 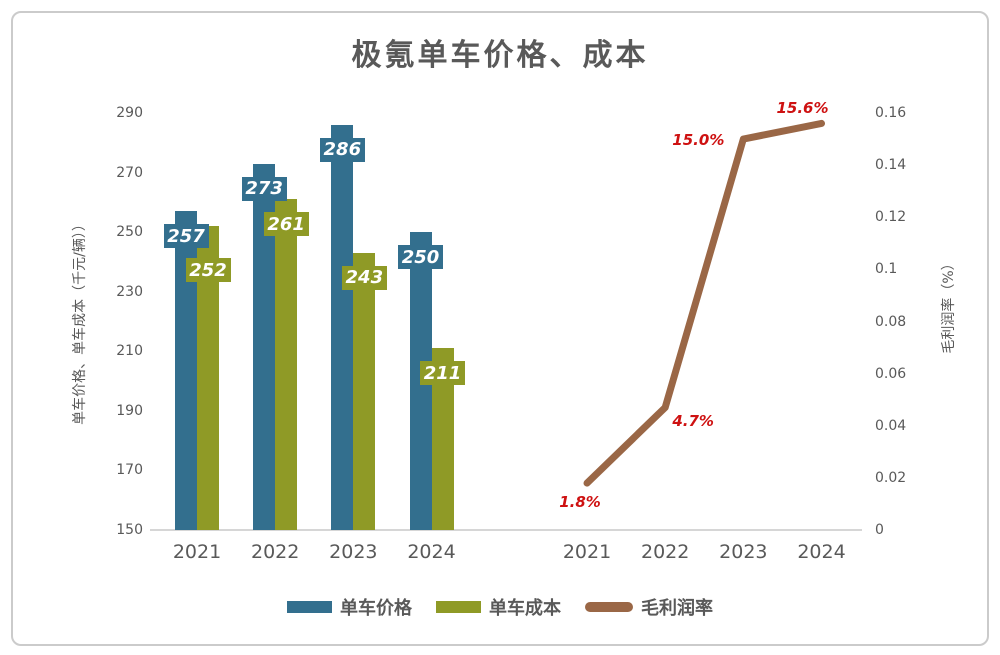 I want to click on bar-price-label: 257, so click(x=186, y=236).